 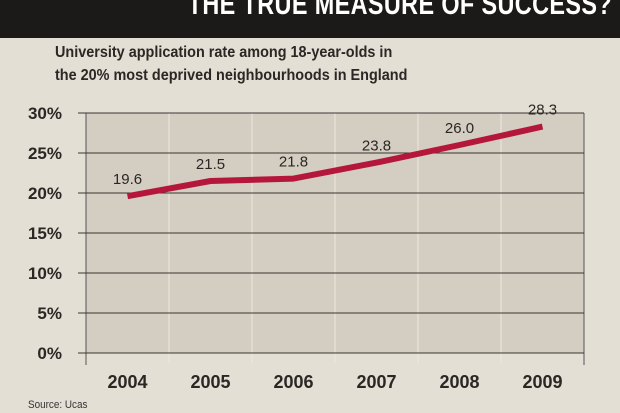 I want to click on x-tick-label: 2007, so click(x=376, y=382).